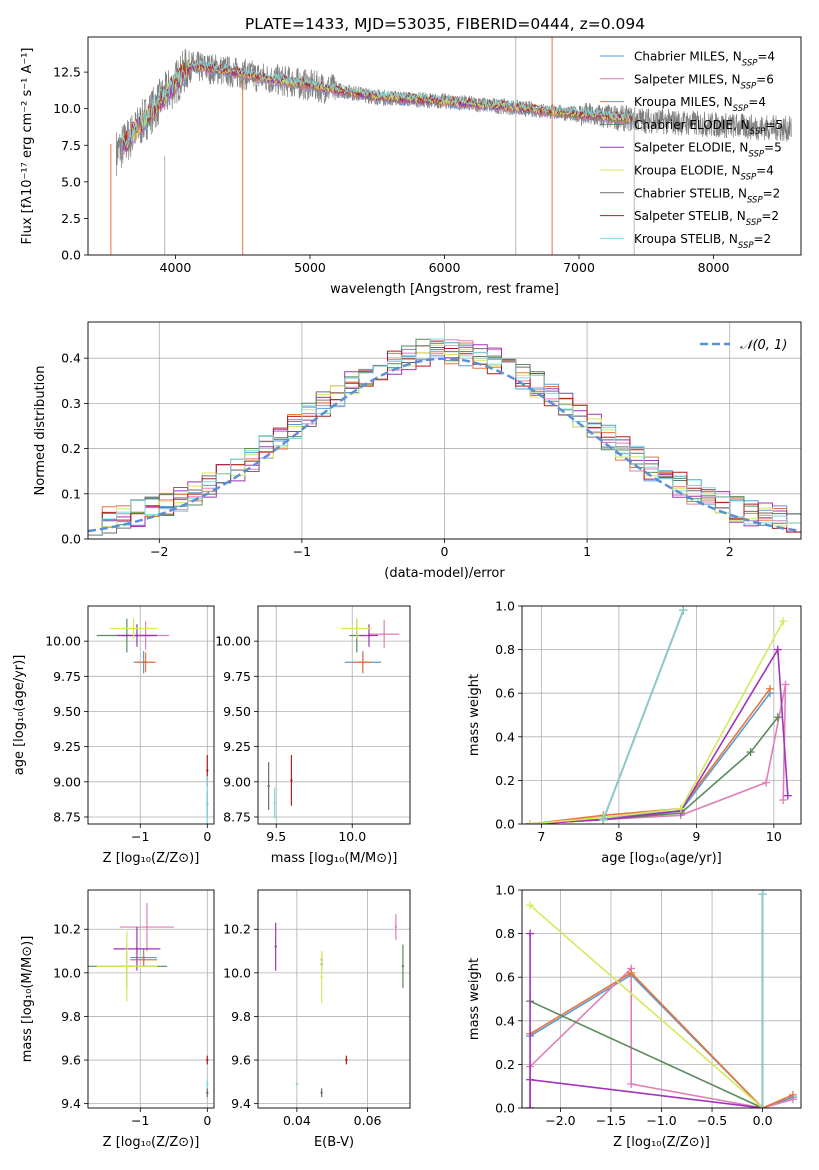  What do you see at coordinates (71, 181) in the screenshot?
I see `y-tick-label: 5.0` at bounding box center [71, 181].